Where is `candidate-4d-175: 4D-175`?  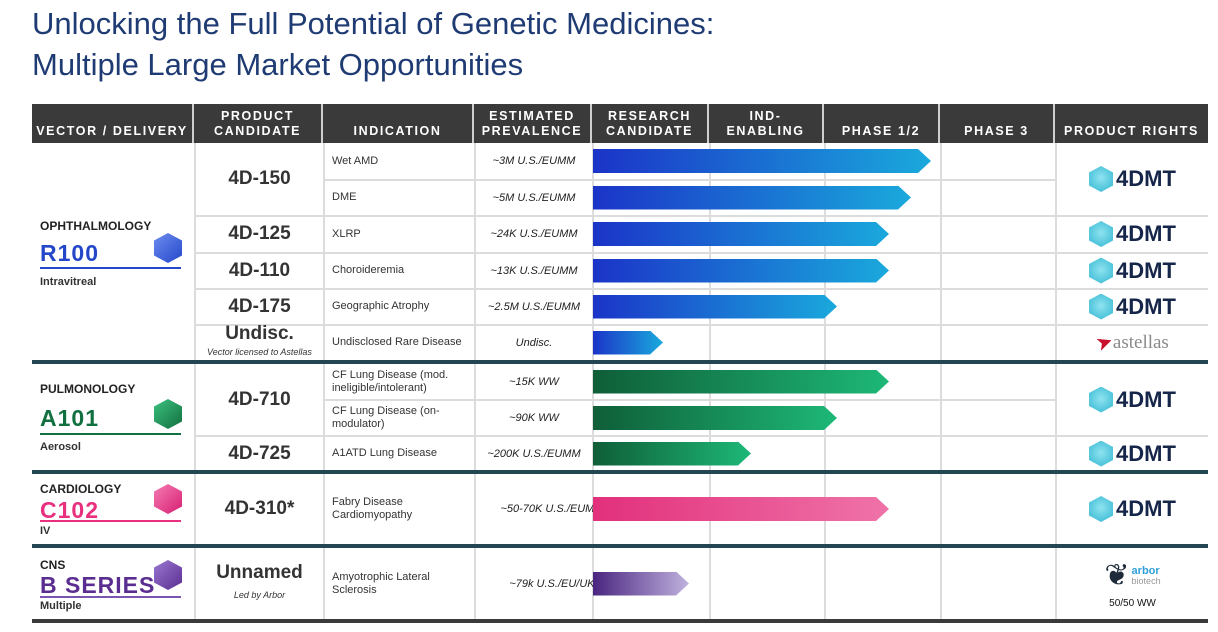 candidate-4d-175: 4D-175 is located at coordinates (259, 306).